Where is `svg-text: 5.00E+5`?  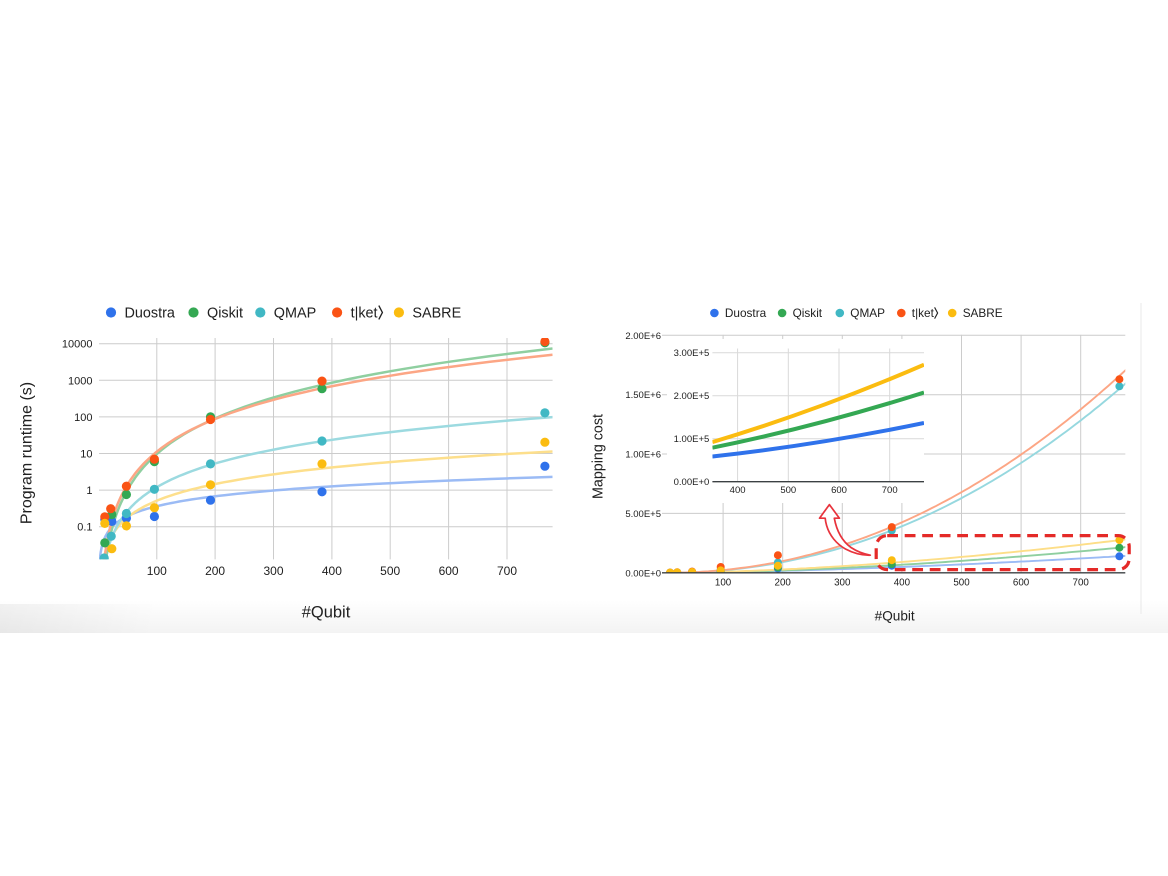 svg-text: 5.00E+5 is located at coordinates (643, 514).